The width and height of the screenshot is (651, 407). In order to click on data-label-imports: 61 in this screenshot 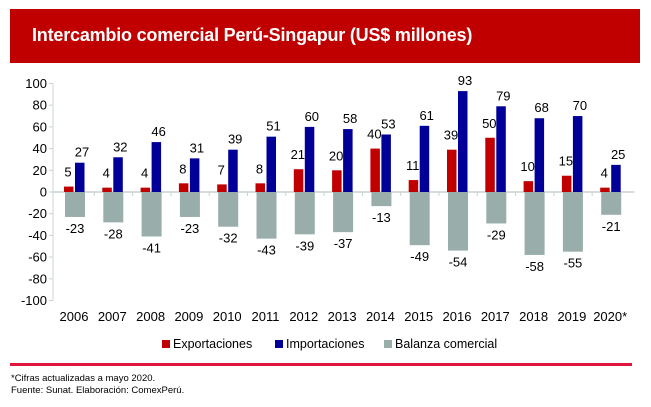, I will do `click(426, 115)`.